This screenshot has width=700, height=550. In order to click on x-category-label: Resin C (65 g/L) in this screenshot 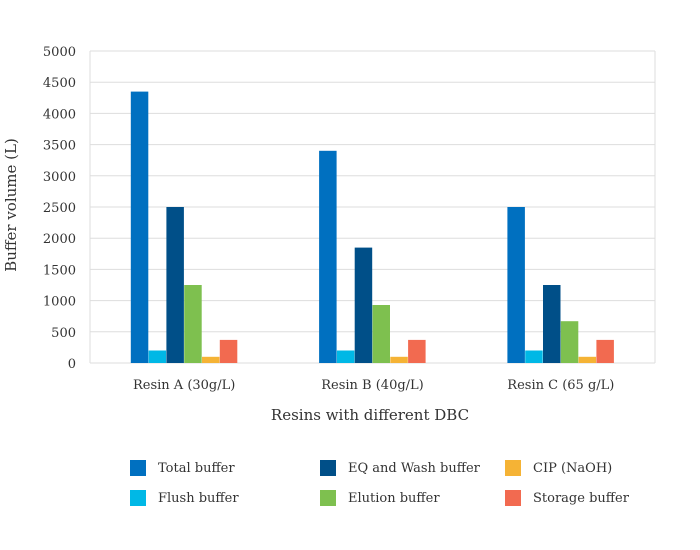, I will do `click(560, 385)`.